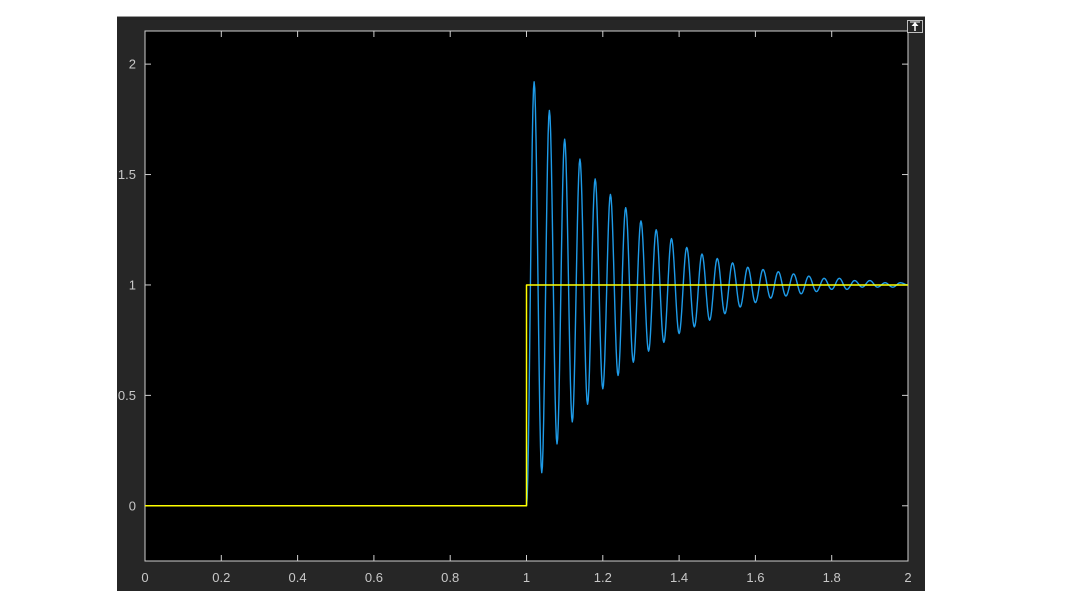  Describe the element at coordinates (755, 577) in the screenshot. I see `x-tick-label: 1.6` at that location.